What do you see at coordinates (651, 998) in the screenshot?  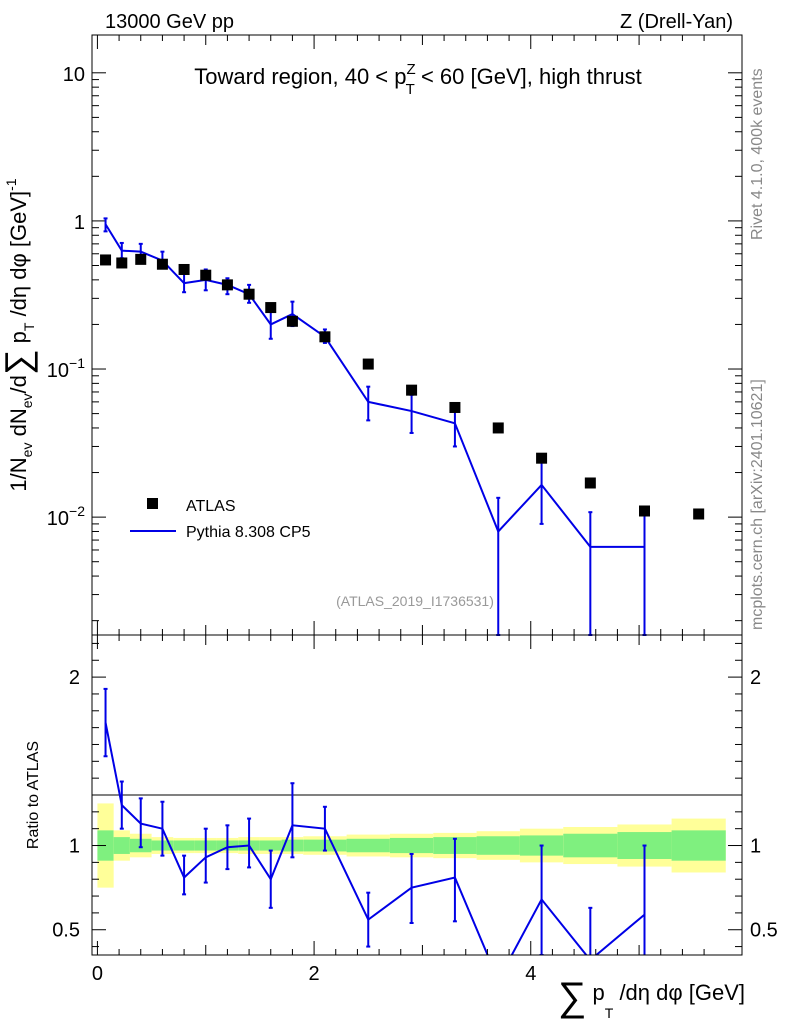 I see `xlabel: ∑ pT /dη dφ [GeV]` at bounding box center [651, 998].